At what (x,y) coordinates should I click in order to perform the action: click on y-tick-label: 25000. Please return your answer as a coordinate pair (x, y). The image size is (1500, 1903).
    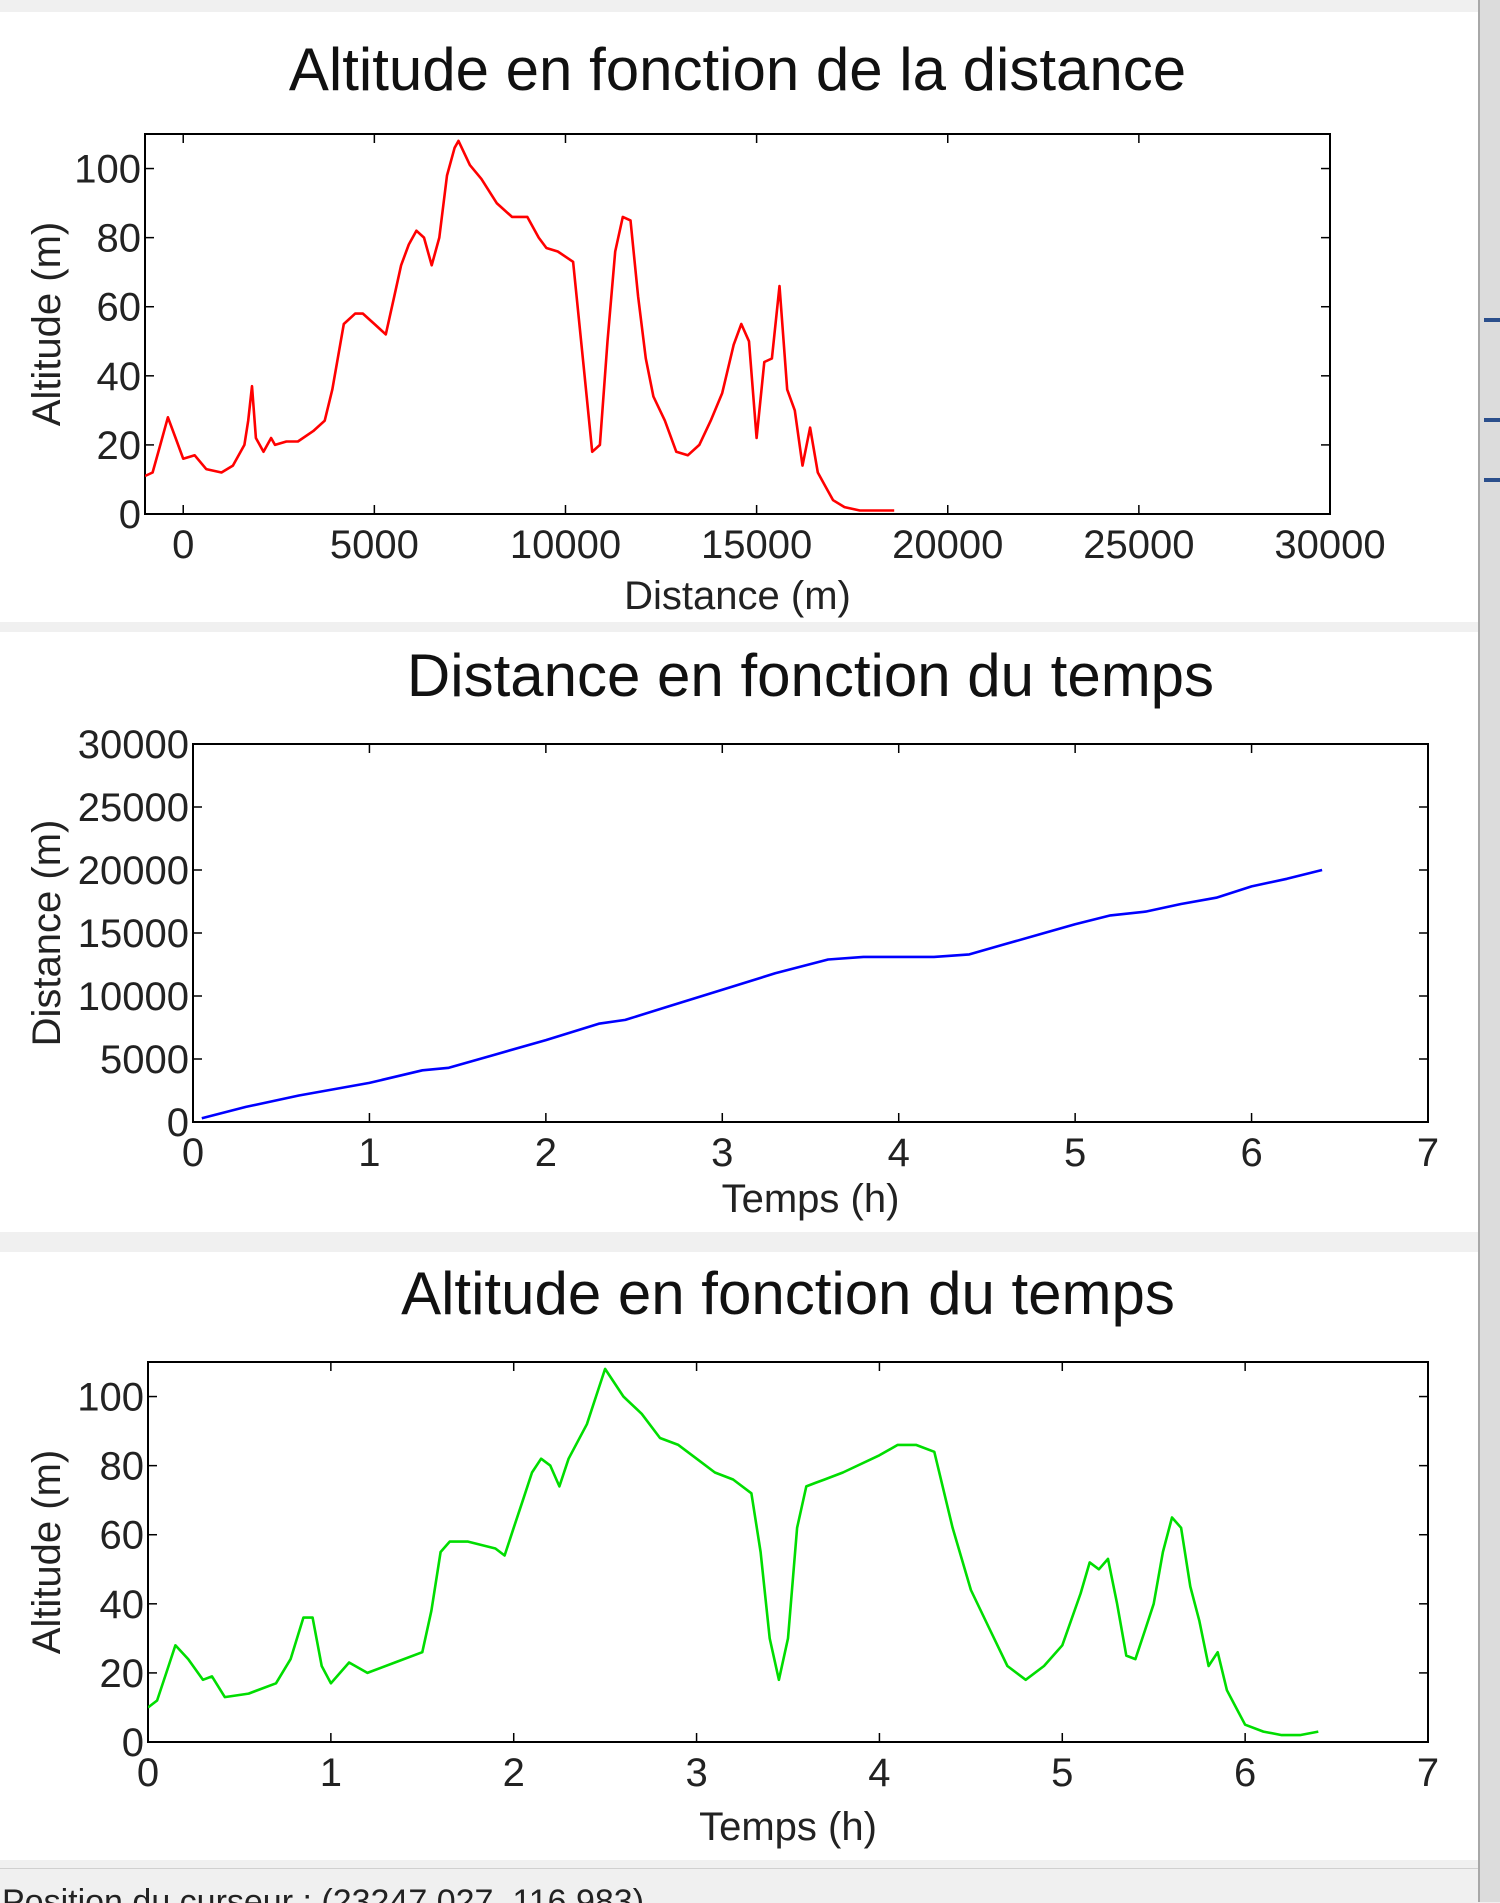
    Looking at the image, I should click on (133, 808).